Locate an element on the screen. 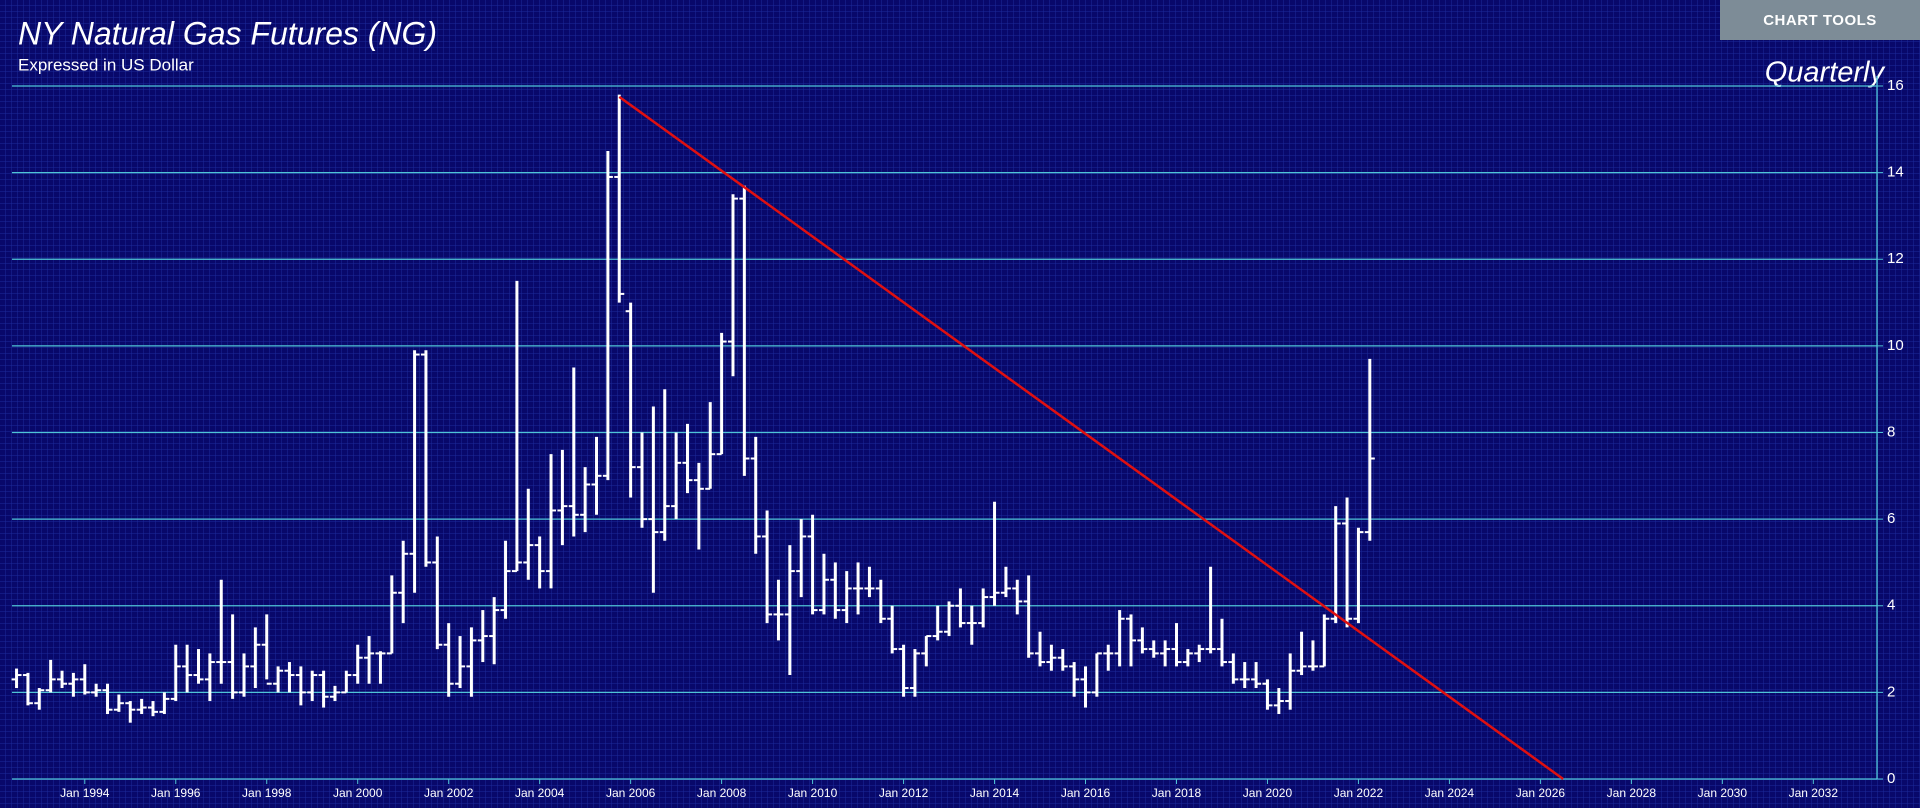 The width and height of the screenshot is (1920, 808). x-tick-label: Jan 2024 is located at coordinates (1450, 793).